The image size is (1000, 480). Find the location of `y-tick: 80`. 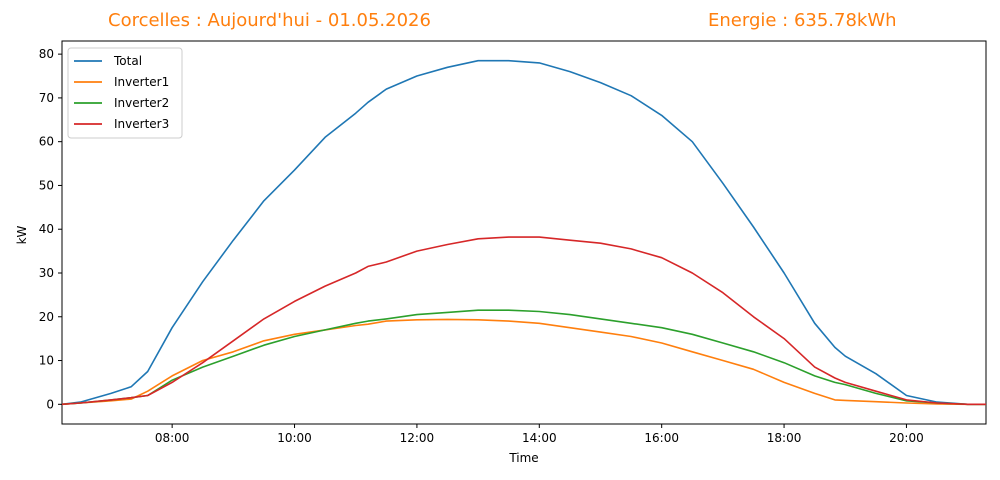

y-tick: 80 is located at coordinates (50, 54).